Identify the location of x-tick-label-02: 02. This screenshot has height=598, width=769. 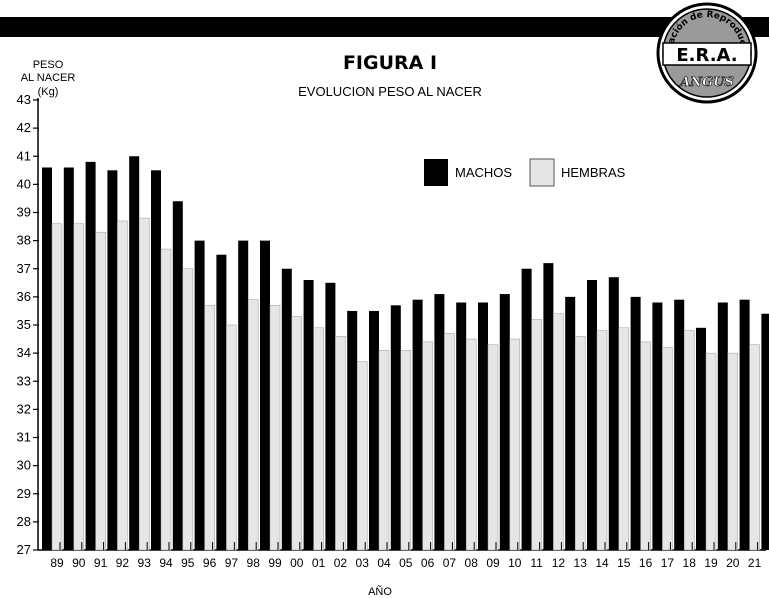
(341, 563).